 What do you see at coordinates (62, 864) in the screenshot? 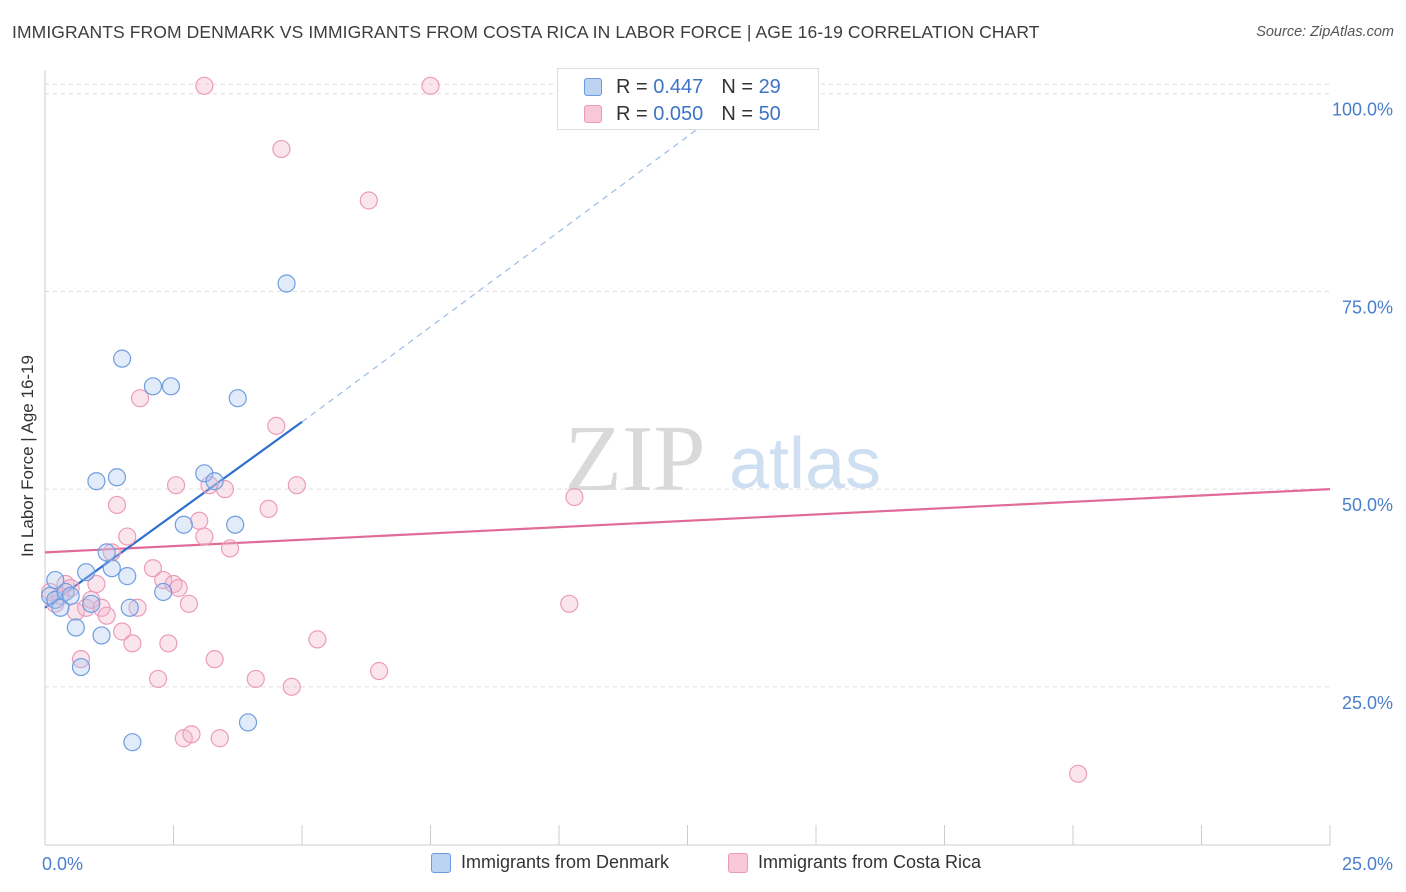
I see `x-tick-label-min: 0.0%` at bounding box center [62, 864].